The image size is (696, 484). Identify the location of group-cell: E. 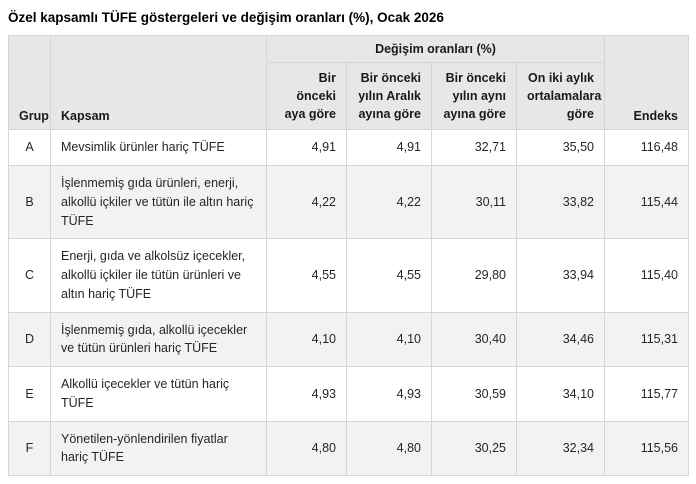
(29, 394).